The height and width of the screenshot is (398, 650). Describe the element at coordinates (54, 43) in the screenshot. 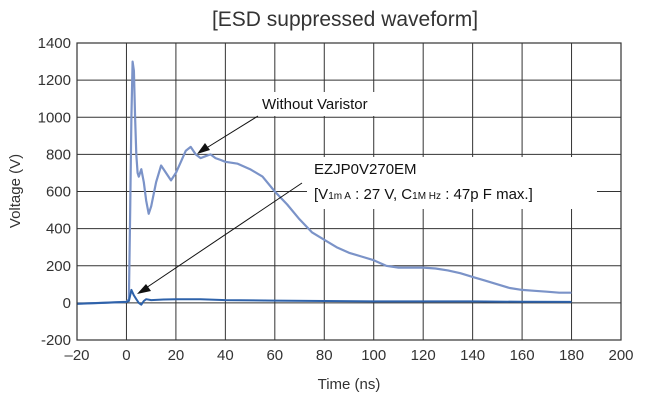

I see `y-tick-label: 1400` at that location.